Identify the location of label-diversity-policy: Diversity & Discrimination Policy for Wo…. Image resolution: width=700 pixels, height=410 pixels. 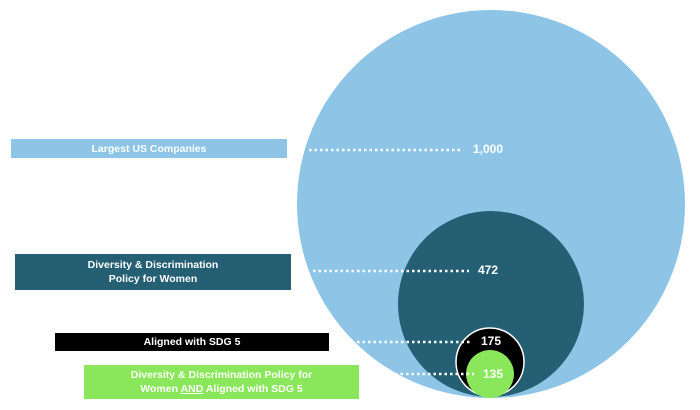
(153, 272).